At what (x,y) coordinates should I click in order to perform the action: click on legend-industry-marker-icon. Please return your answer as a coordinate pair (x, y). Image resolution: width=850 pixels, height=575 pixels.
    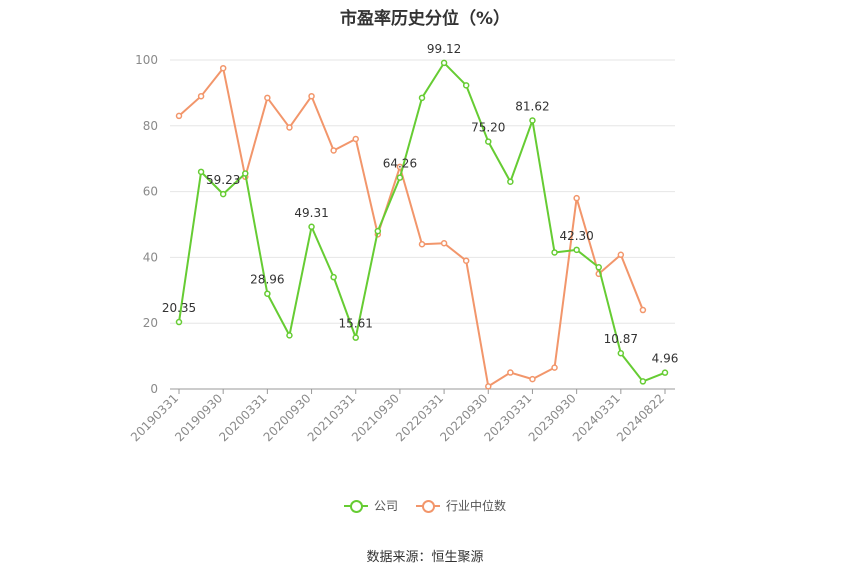
    Looking at the image, I should click on (428, 506).